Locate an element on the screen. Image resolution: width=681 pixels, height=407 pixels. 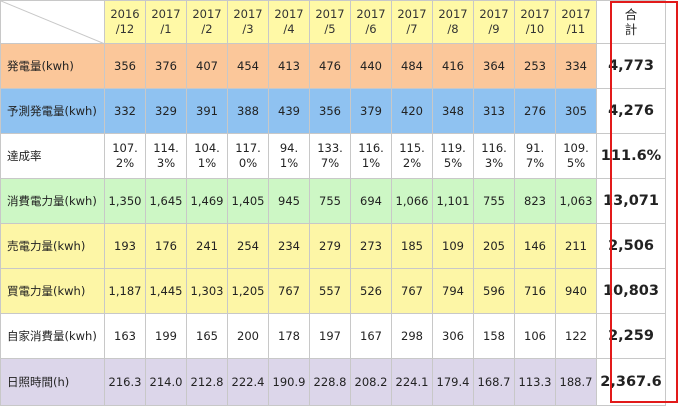
month-header: 2017/3 is located at coordinates (248, 22).